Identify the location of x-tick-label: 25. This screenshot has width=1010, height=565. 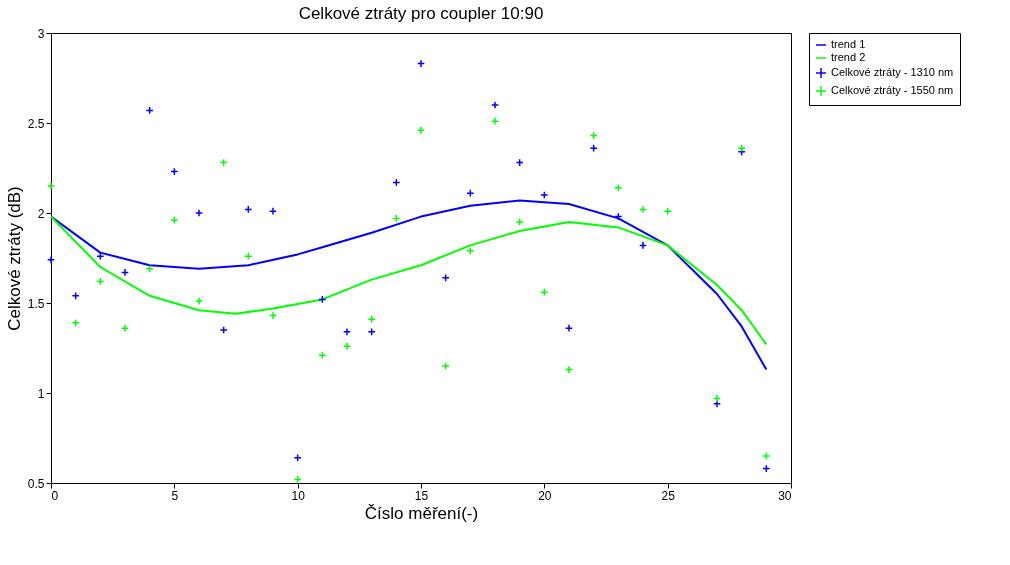
(668, 495).